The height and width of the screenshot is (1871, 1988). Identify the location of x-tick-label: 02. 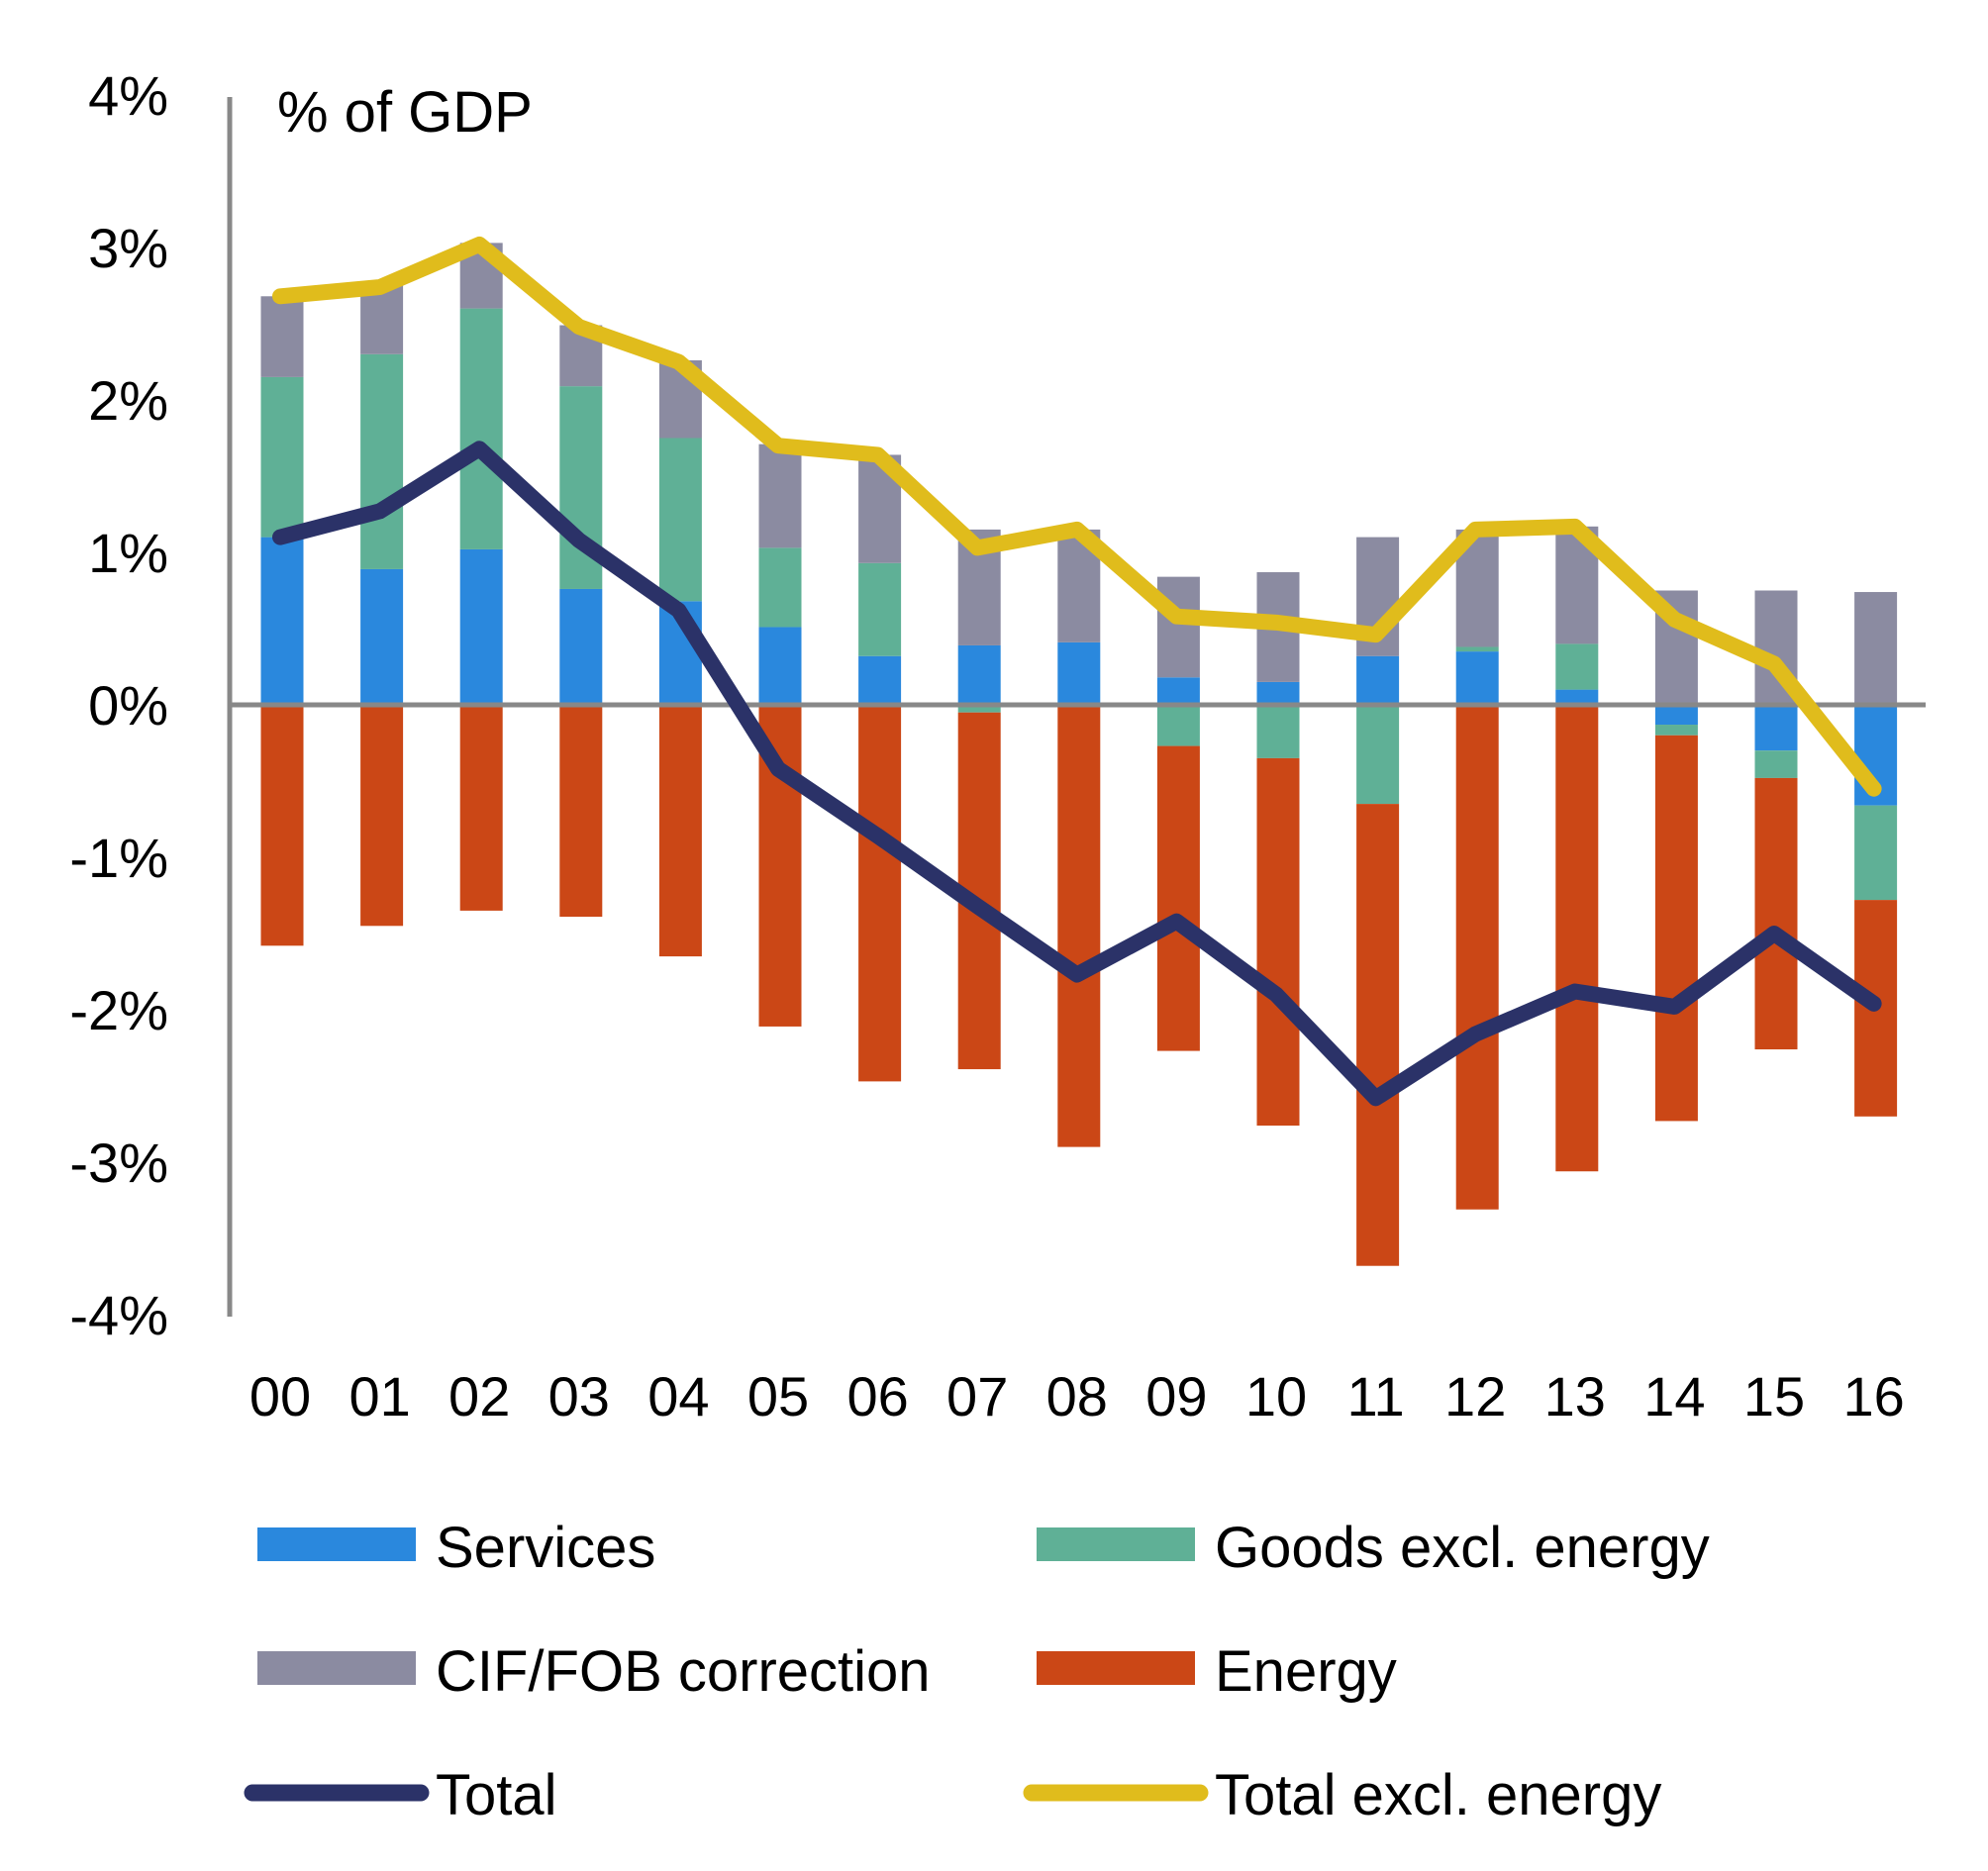
(479, 1396).